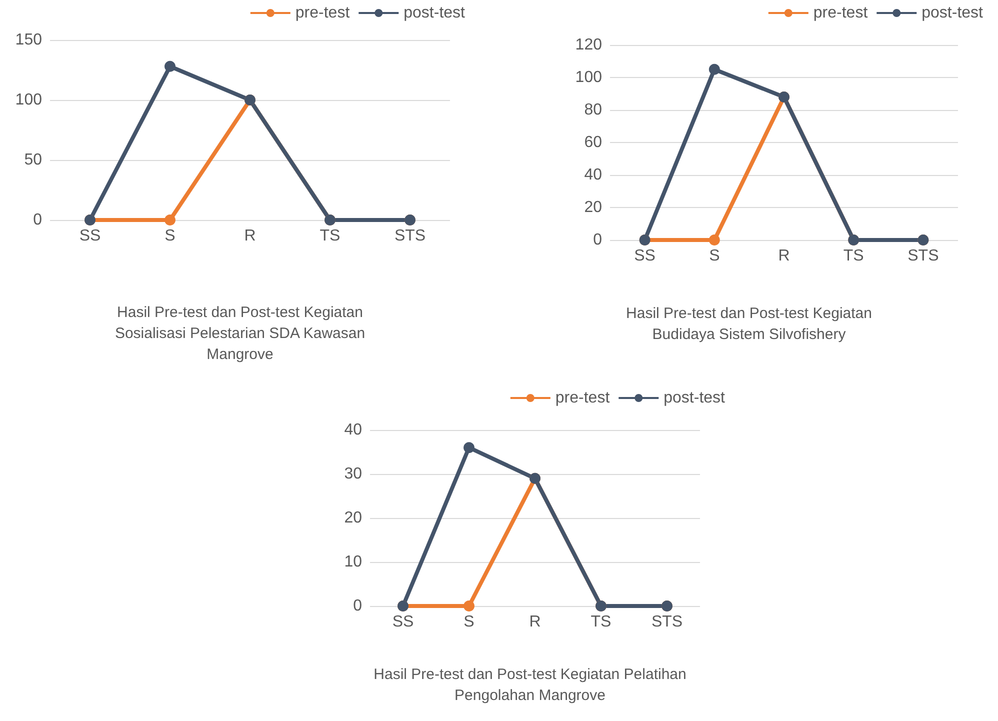  What do you see at coordinates (33, 160) in the screenshot?
I see `y-tick-label: 50` at bounding box center [33, 160].